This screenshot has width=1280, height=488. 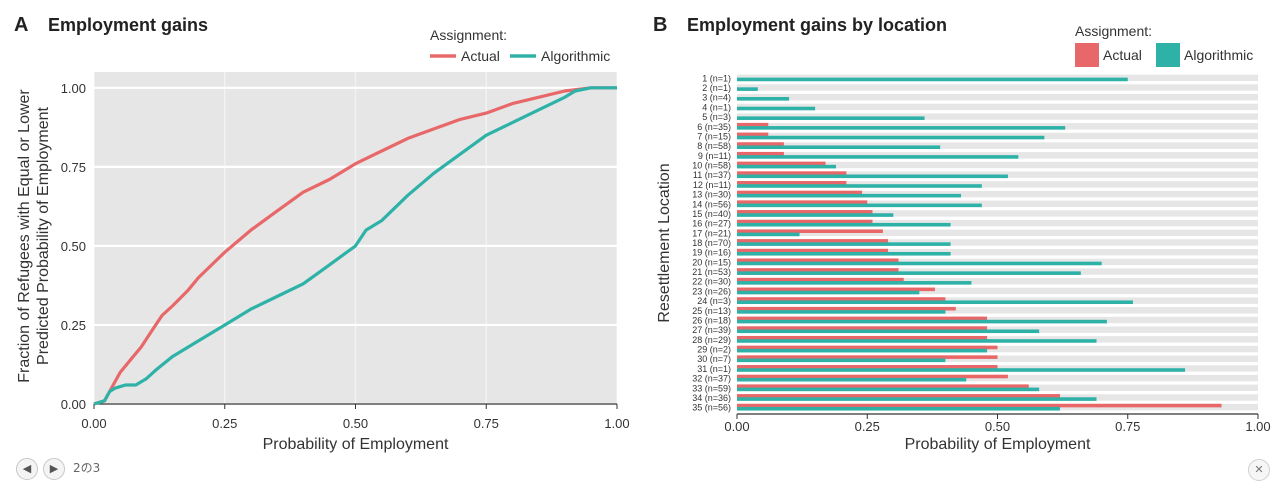 I want to click on panel-b-category-label: 33 (n=59), so click(x=711, y=388).